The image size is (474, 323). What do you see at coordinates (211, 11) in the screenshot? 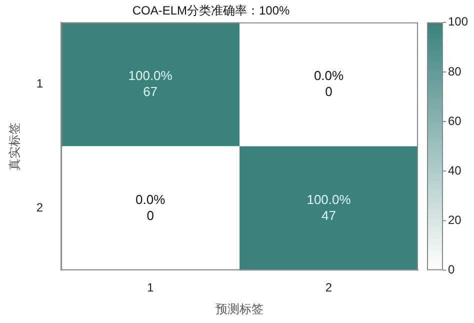
I see `chart-title: COA-ELM分类准确率：100%` at bounding box center [211, 11].